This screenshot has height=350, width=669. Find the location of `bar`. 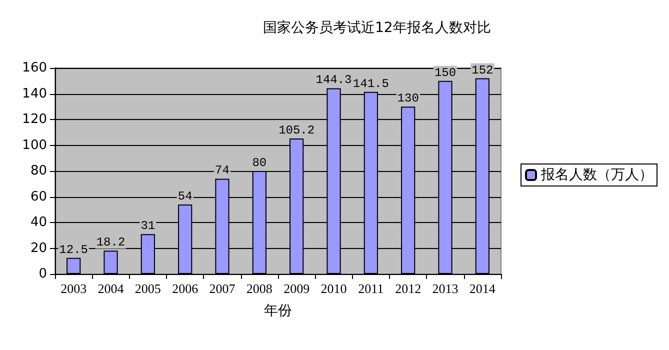

bar is located at coordinates (73, 266).